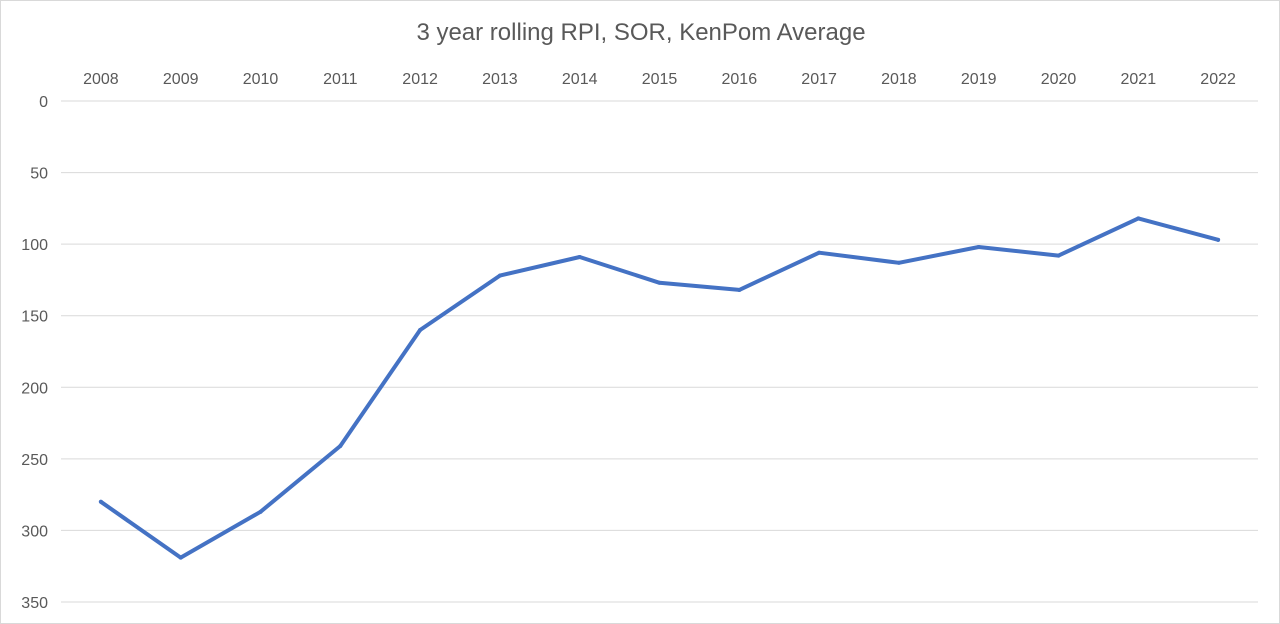  Describe the element at coordinates (101, 79) in the screenshot. I see `x-tick-label: 2008` at that location.